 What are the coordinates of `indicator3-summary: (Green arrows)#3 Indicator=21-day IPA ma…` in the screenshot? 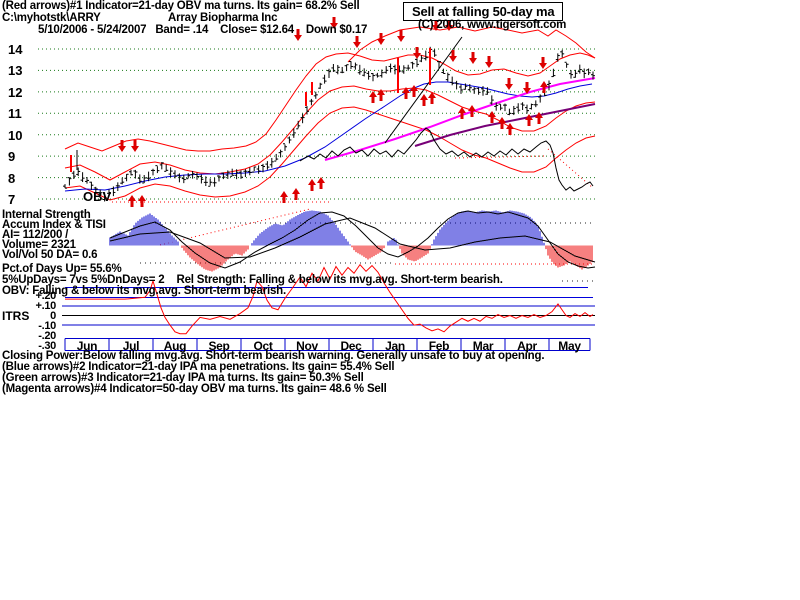 It's located at (183, 378).